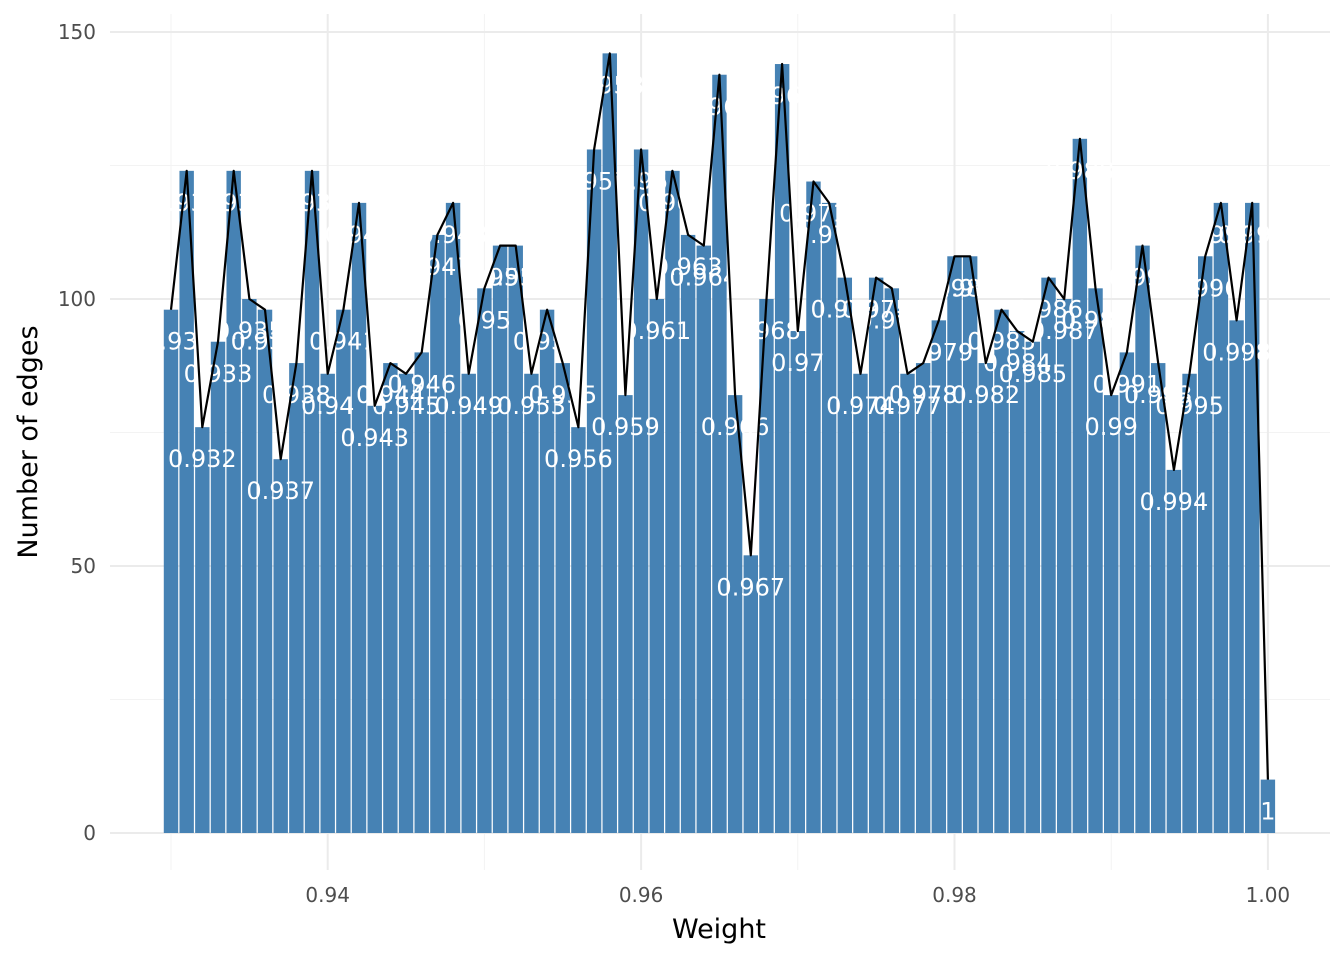 The width and height of the screenshot is (1344, 960). What do you see at coordinates (1127, 384) in the screenshot?
I see `bar-value-label: 0.991` at bounding box center [1127, 384].